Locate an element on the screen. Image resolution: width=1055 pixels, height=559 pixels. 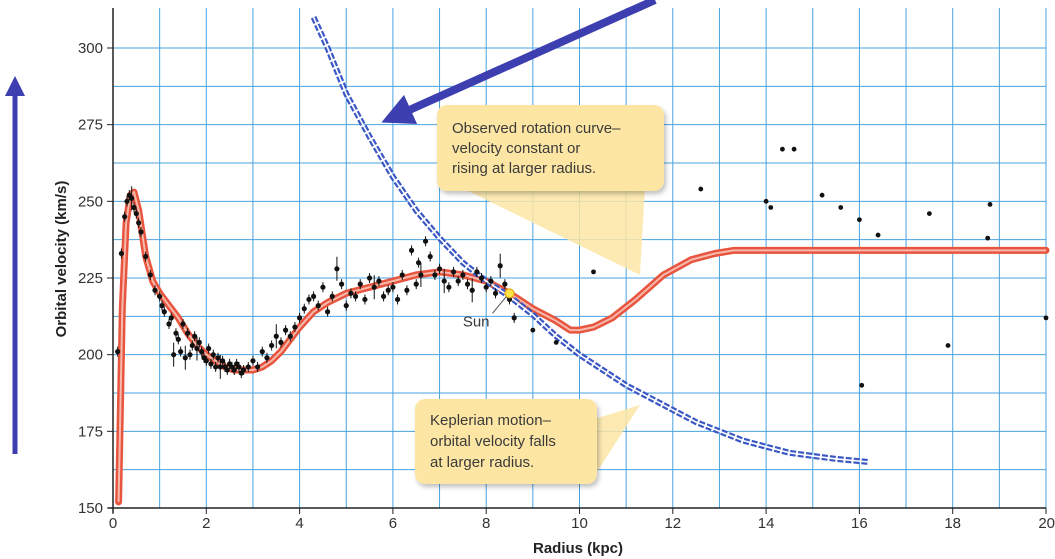
callout-kepler-box is located at coordinates (506, 441).